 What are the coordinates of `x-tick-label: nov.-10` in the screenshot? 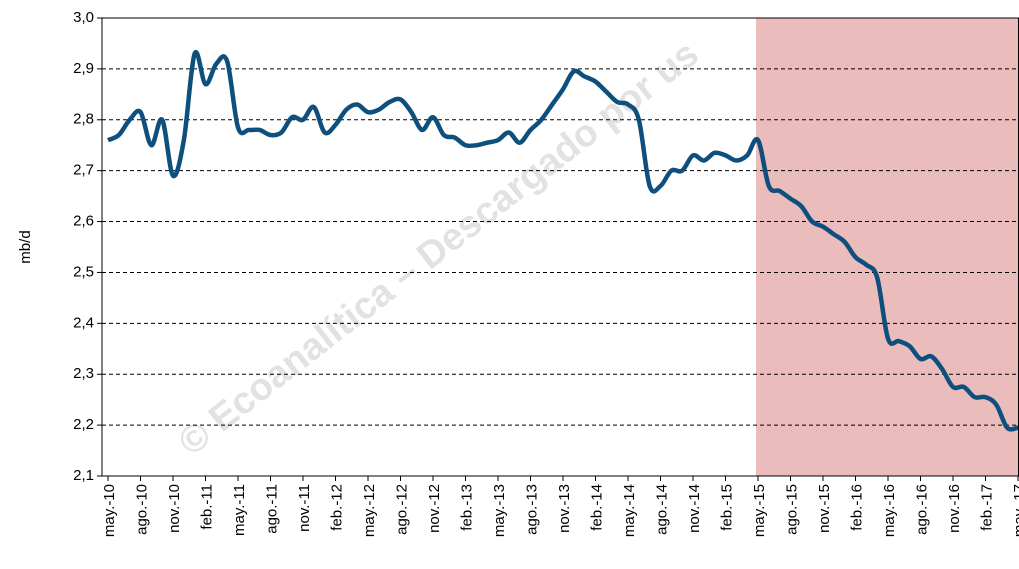 It's located at (174, 508).